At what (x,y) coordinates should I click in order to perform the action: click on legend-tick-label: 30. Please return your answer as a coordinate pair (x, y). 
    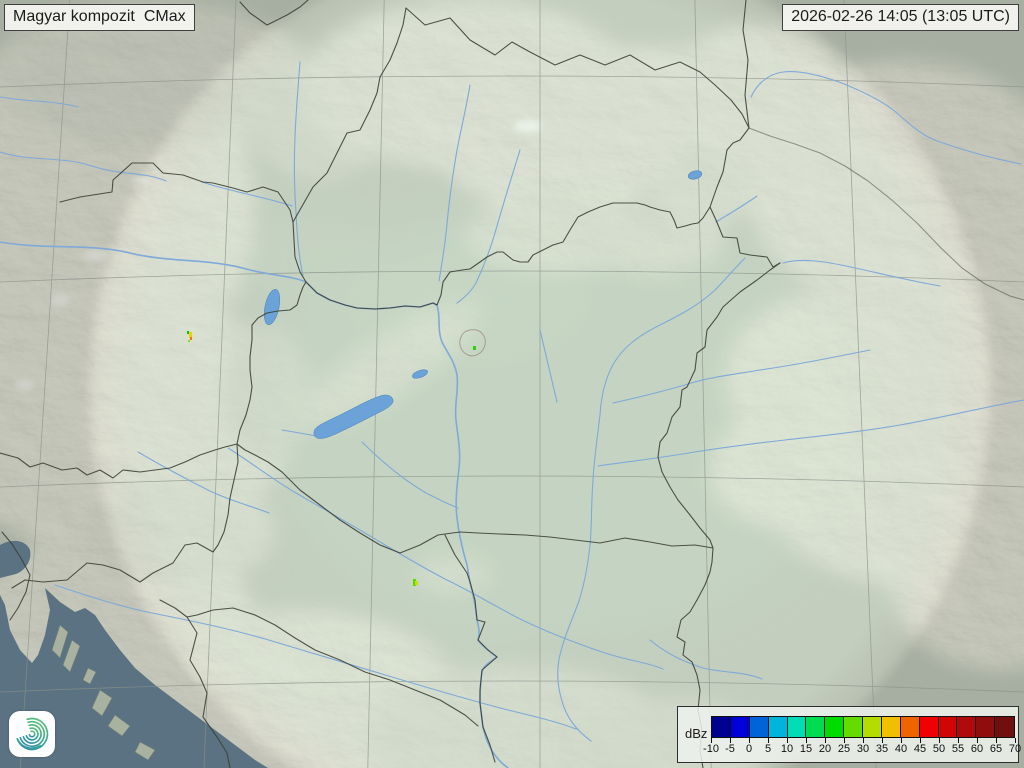
    Looking at the image, I should click on (863, 749).